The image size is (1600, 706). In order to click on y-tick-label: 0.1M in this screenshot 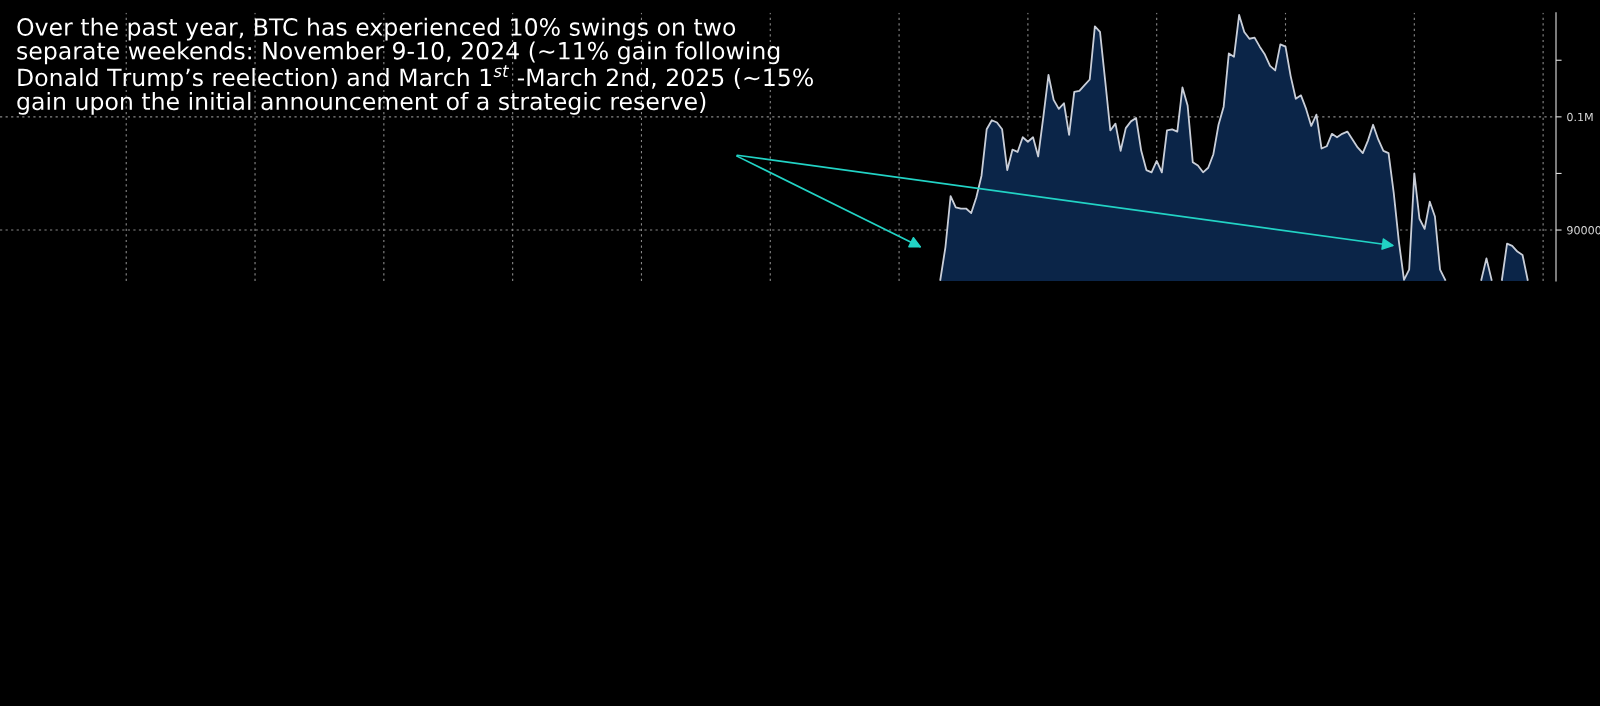, I will do `click(1580, 117)`.